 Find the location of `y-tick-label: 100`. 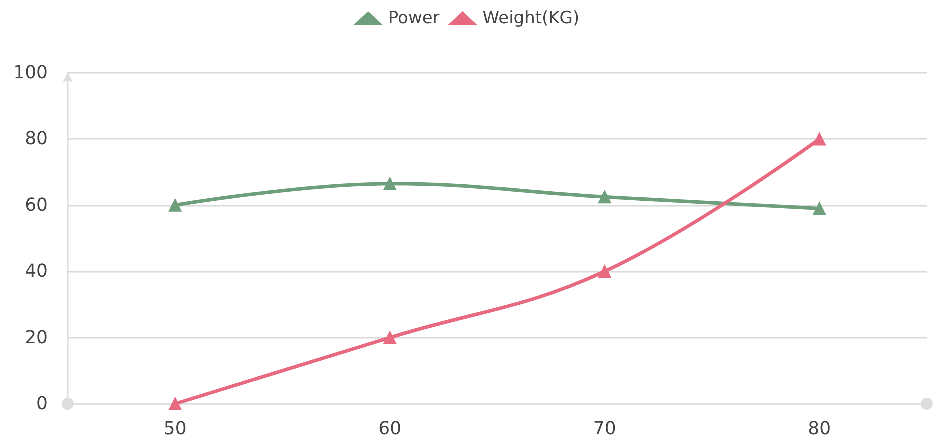

y-tick-label: 100 is located at coordinates (31, 73).